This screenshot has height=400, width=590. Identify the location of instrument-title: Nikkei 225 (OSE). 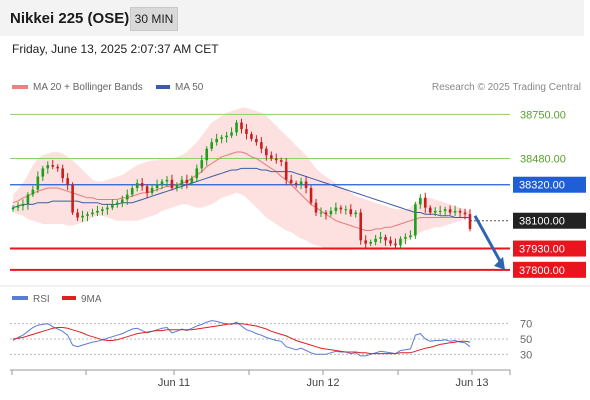
(70, 18).